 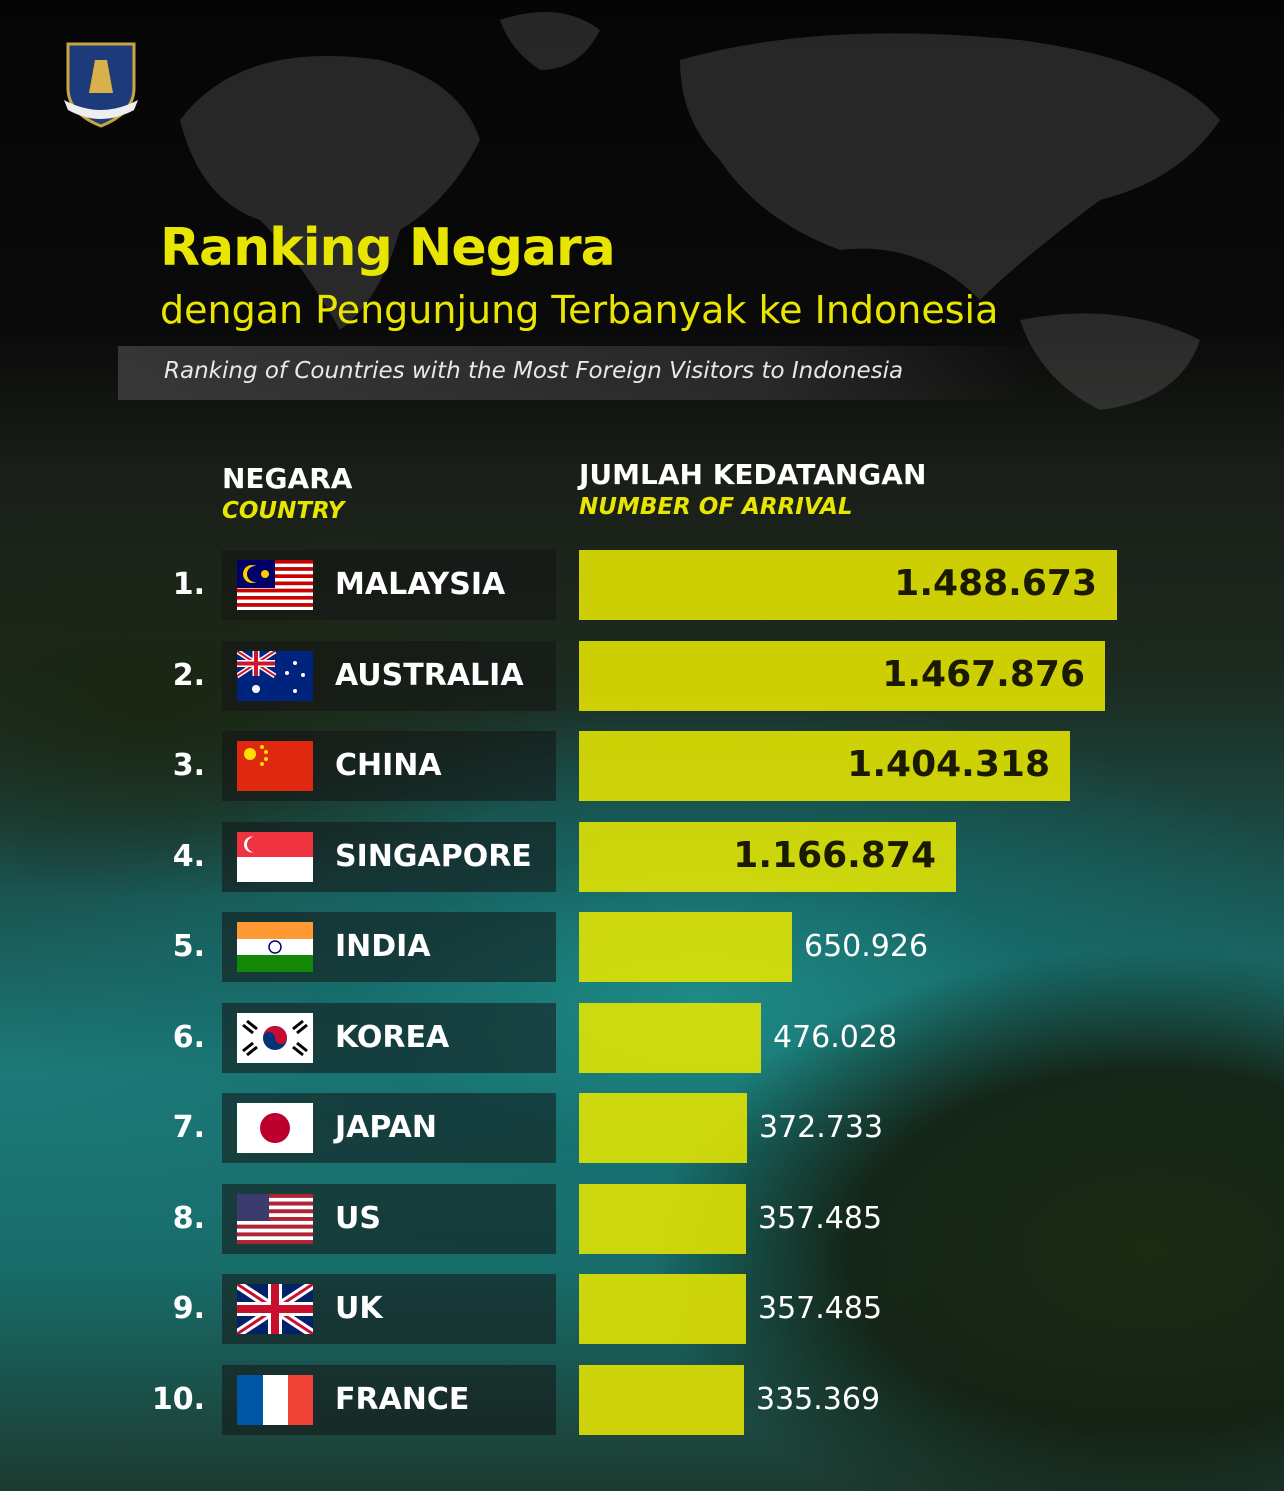 I want to click on country-name: FRANCE, so click(x=402, y=1399).